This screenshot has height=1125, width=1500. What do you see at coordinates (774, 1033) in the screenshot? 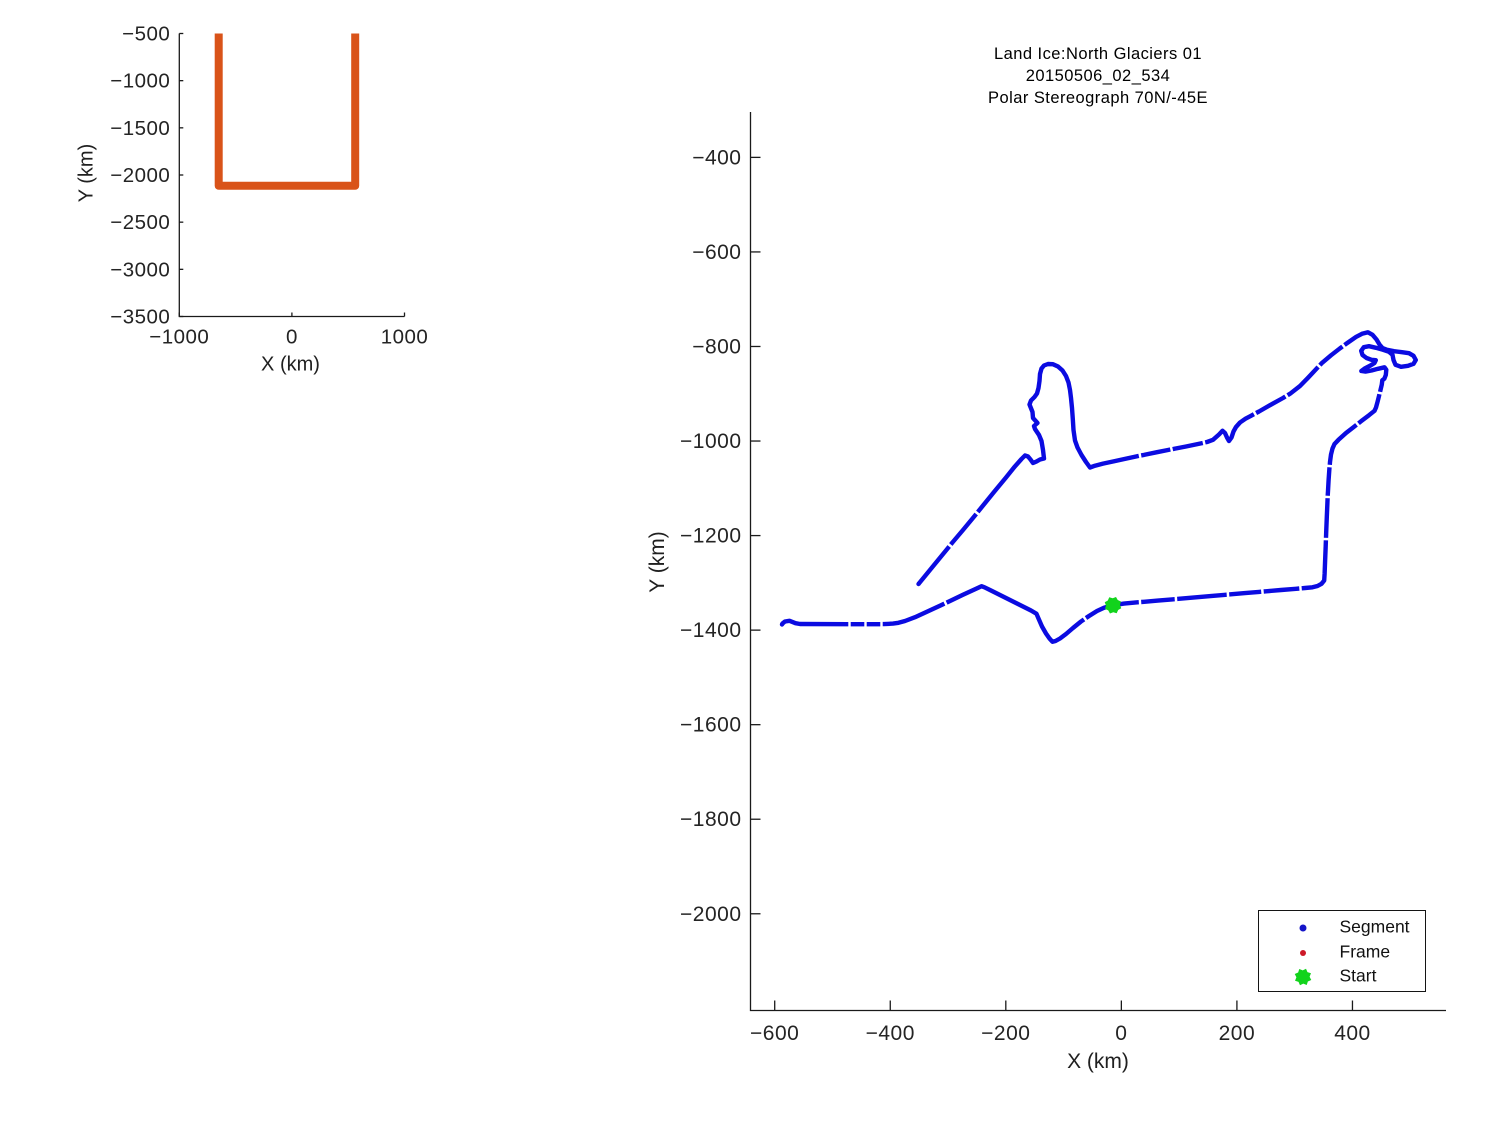
I see `track-x-tick-label: −600` at bounding box center [774, 1033].